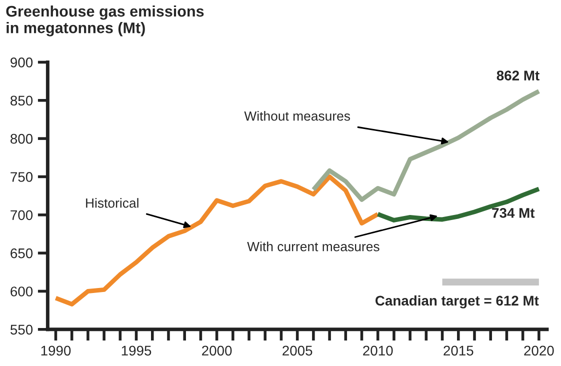 This screenshot has height=366, width=561. I want to click on x-tick-label: 1995, so click(137, 351).